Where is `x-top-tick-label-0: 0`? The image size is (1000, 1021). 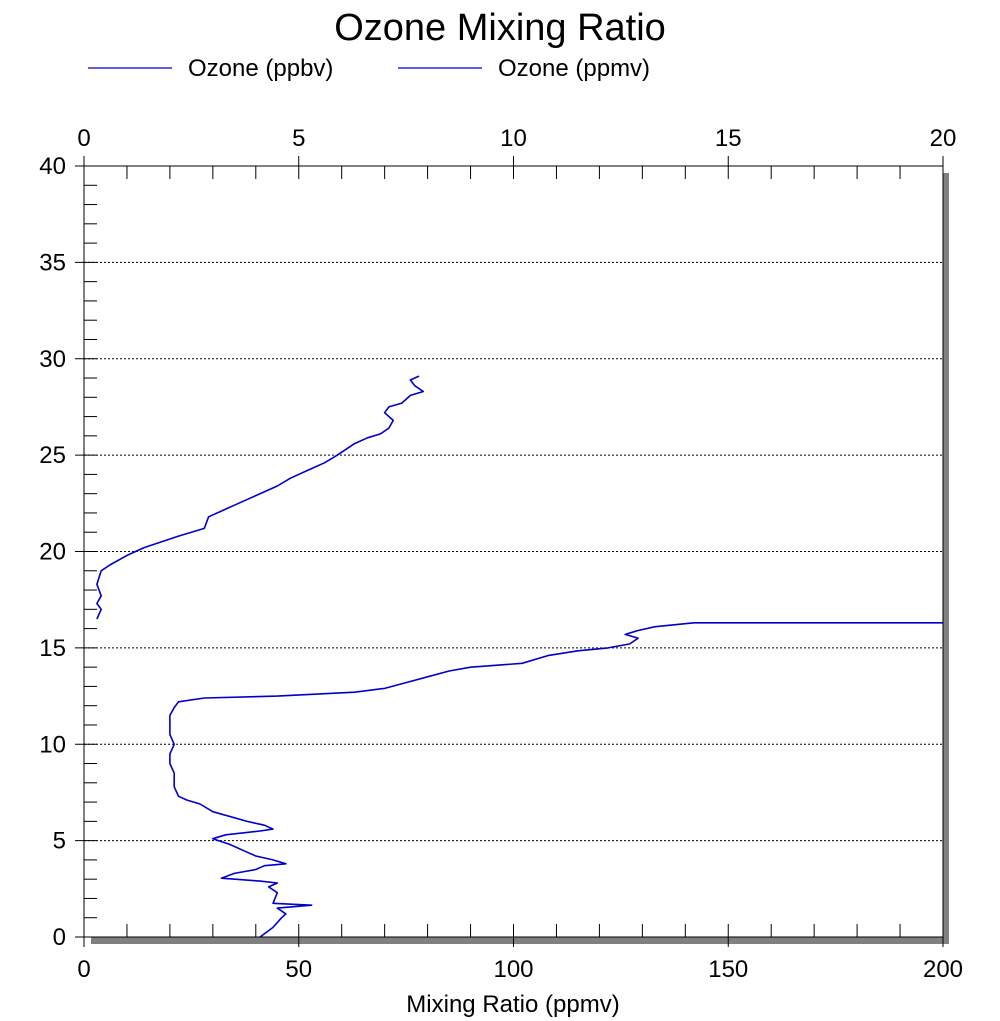
x-top-tick-label-0: 0 is located at coordinates (83, 138).